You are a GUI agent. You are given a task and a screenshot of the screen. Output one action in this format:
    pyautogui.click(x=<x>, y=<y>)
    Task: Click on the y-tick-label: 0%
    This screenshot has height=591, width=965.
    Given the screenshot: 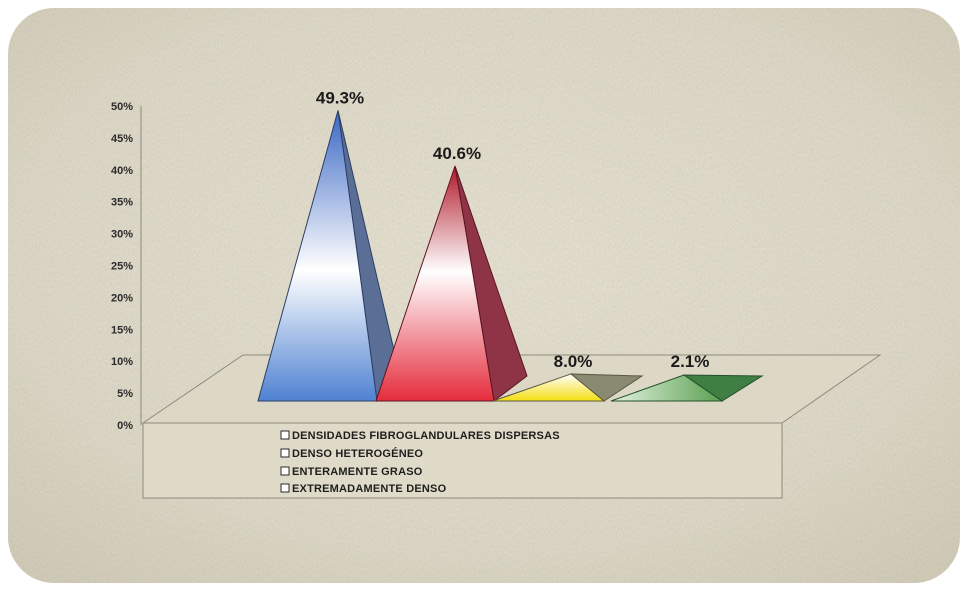 What is the action you would take?
    pyautogui.click(x=125, y=426)
    